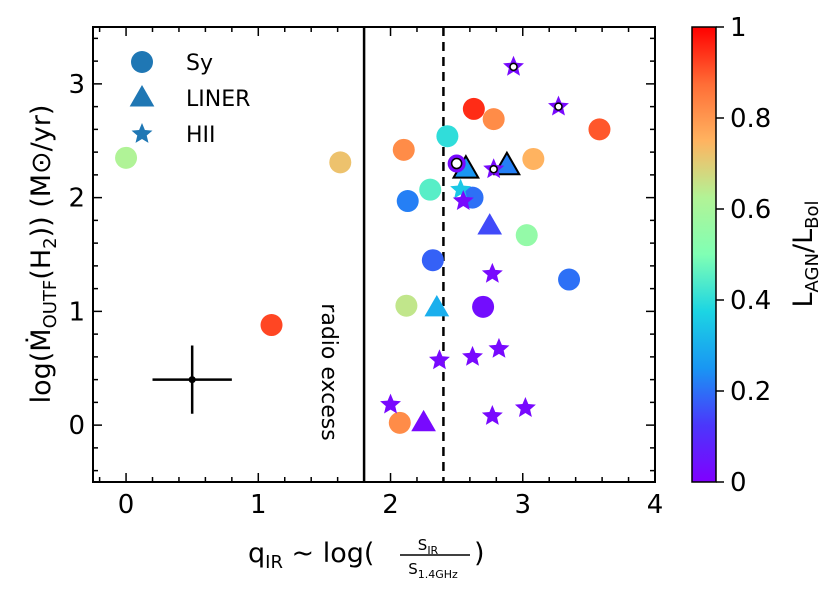  I want to click on y-tick-label: 2, so click(76, 199).